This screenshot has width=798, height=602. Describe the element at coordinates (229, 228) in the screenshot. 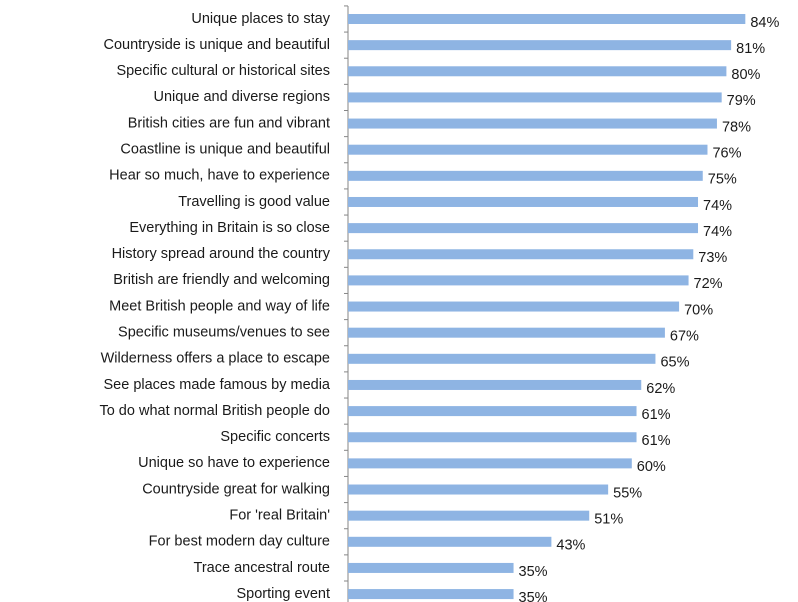

I see `category-label: Everything in Britain is so close` at that location.